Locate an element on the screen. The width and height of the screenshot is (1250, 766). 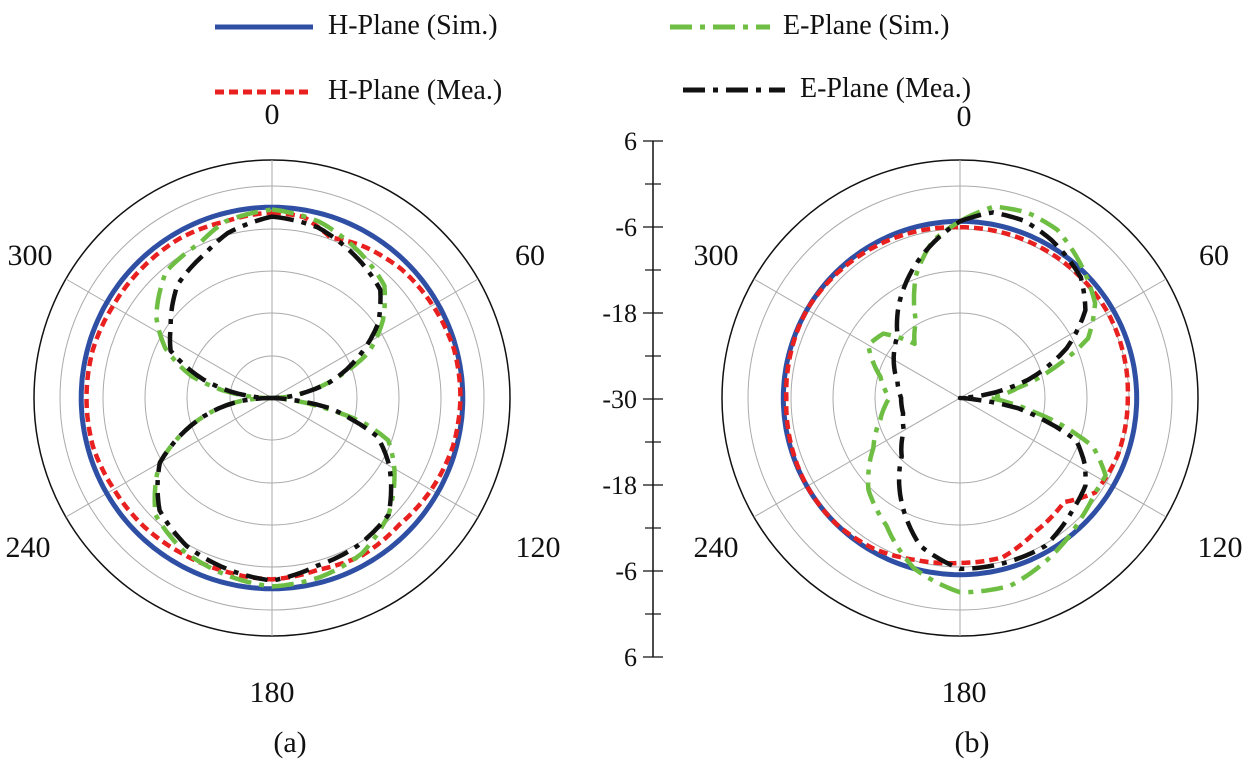
angle-label-a-60: 60 is located at coordinates (530, 255).